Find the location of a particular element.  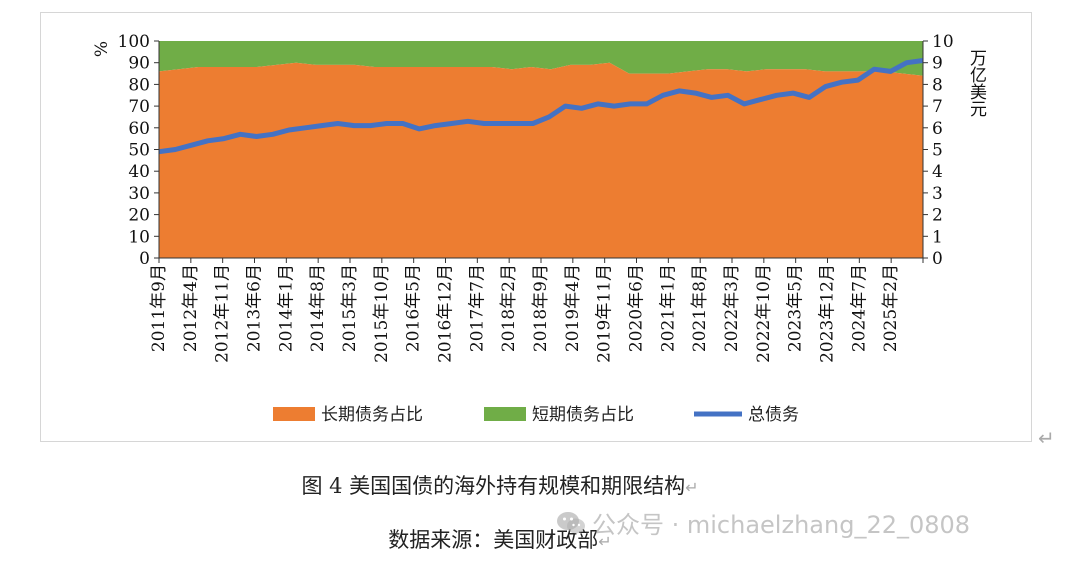

source-text: 数据来源：美国财政部 is located at coordinates (493, 540).